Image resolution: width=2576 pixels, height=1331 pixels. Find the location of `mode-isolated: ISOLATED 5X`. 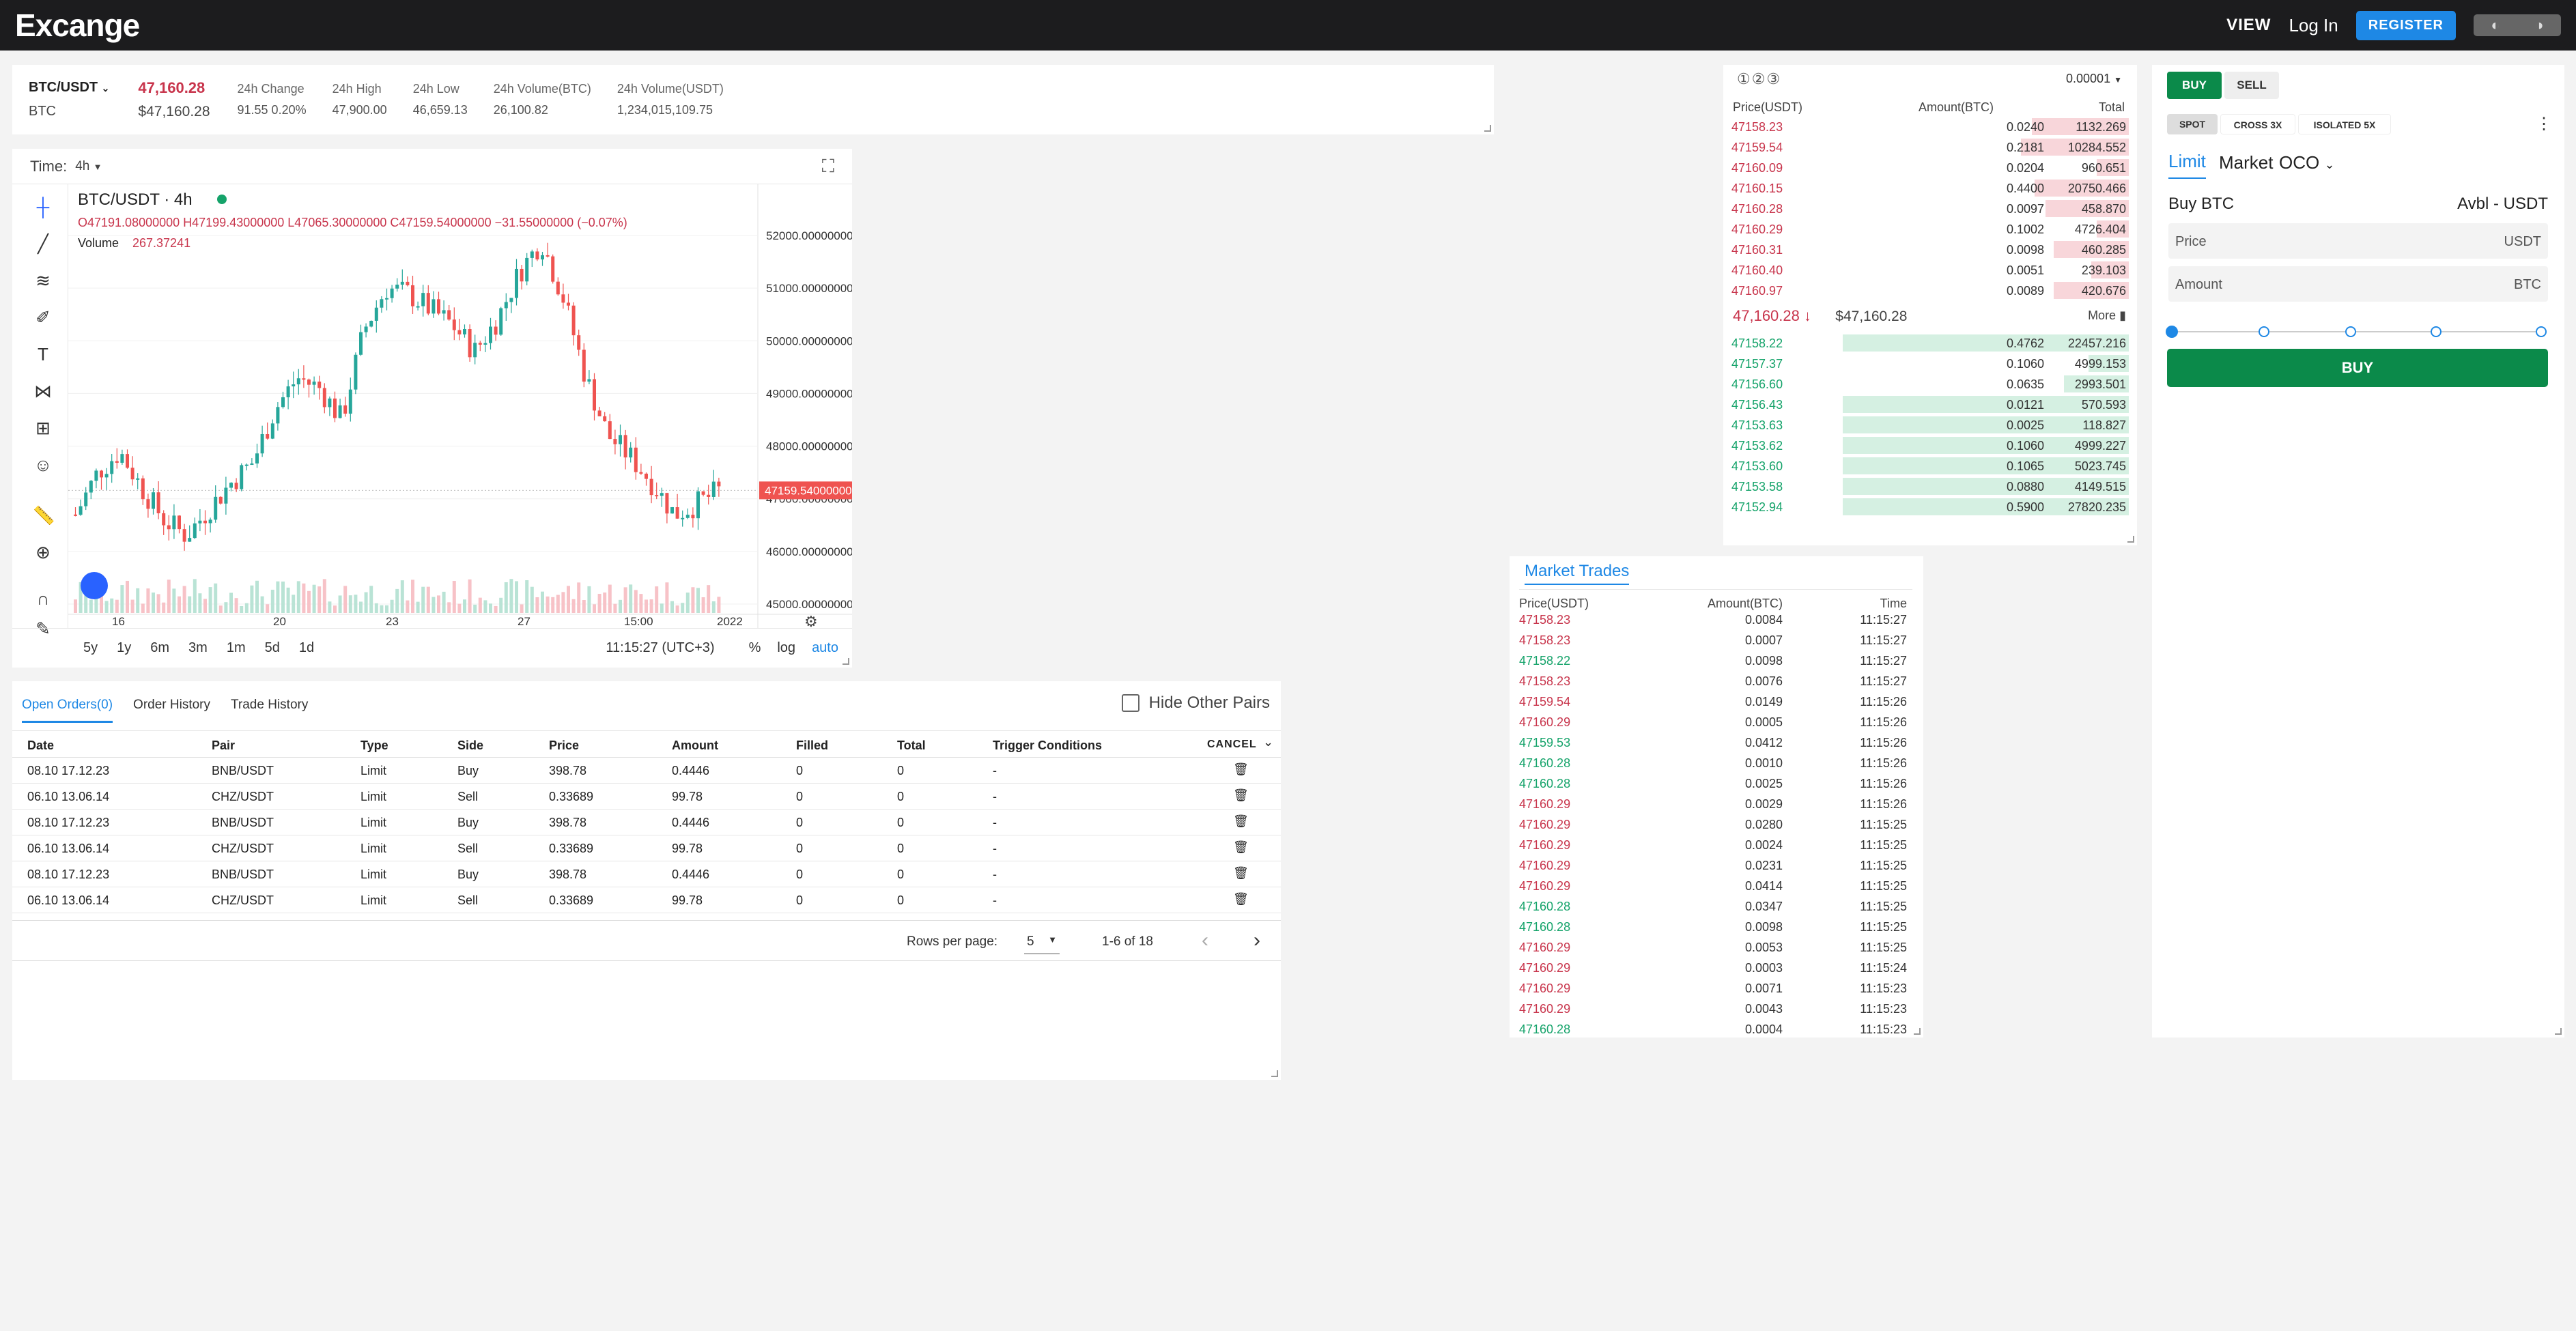

mode-isolated: ISOLATED 5X is located at coordinates (2344, 124).